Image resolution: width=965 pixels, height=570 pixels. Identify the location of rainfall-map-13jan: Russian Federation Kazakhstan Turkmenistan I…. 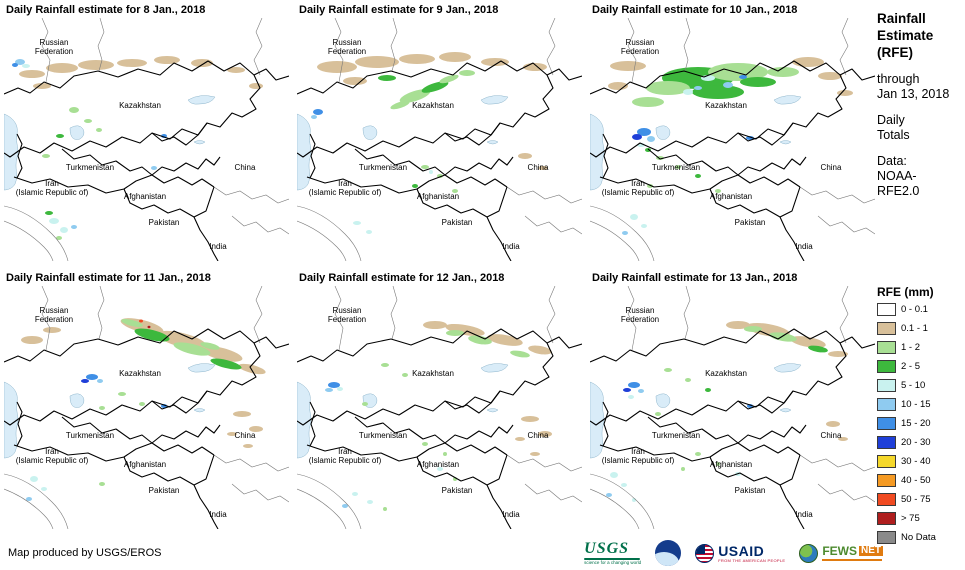
(732, 407).